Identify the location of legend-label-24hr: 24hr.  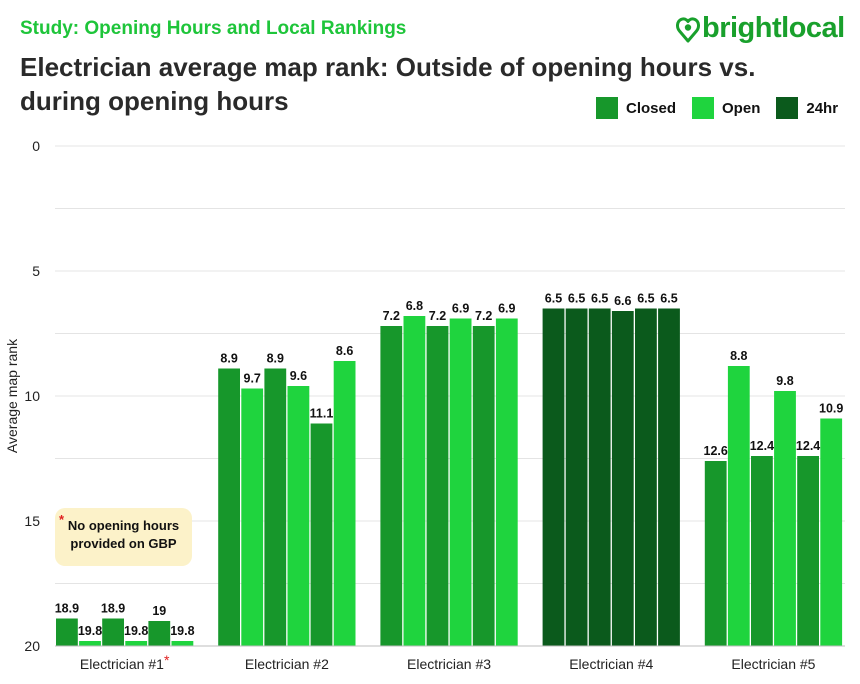
(822, 108).